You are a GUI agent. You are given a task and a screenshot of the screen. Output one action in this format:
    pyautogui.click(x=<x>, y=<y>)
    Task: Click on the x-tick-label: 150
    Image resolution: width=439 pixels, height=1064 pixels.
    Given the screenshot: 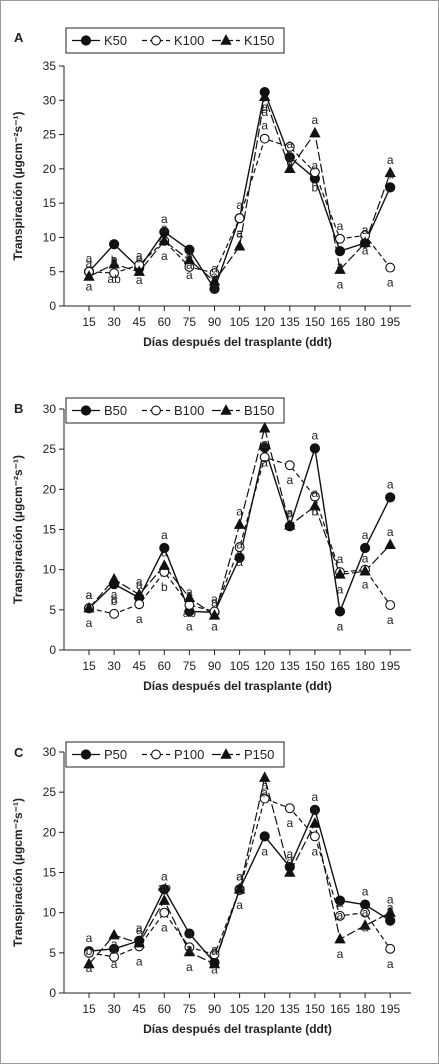 What is the action you would take?
    pyautogui.click(x=315, y=322)
    